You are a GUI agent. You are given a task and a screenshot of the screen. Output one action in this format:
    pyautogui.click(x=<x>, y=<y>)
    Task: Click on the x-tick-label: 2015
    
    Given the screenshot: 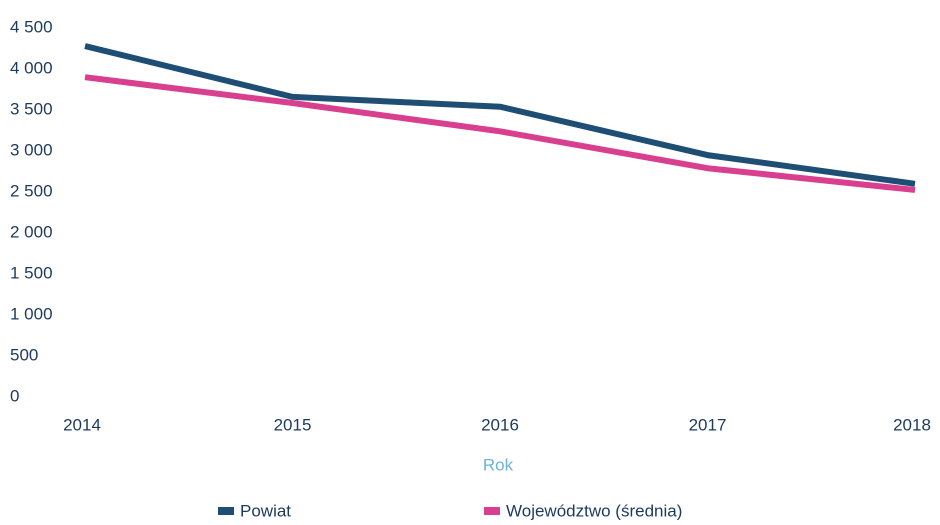 What is the action you would take?
    pyautogui.click(x=293, y=424)
    